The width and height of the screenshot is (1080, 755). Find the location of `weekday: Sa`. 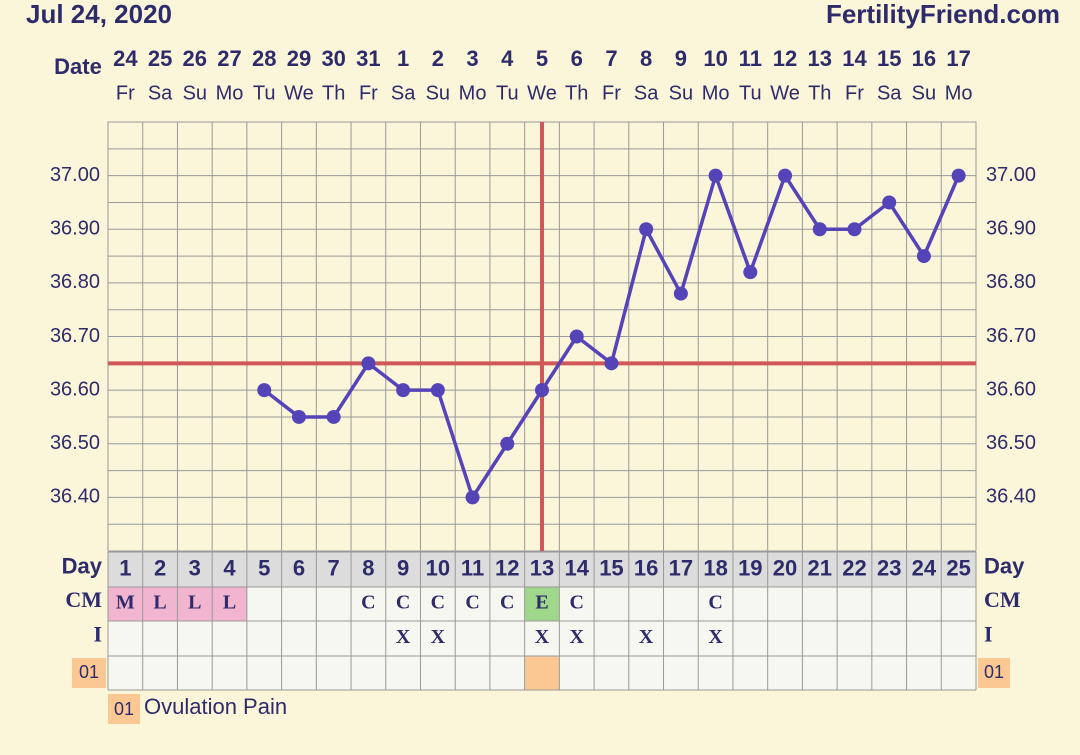

weekday: Sa is located at coordinates (160, 93).